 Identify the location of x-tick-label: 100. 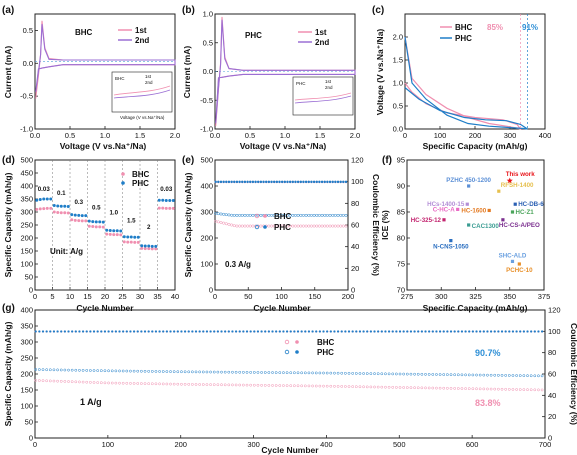
(281, 296).